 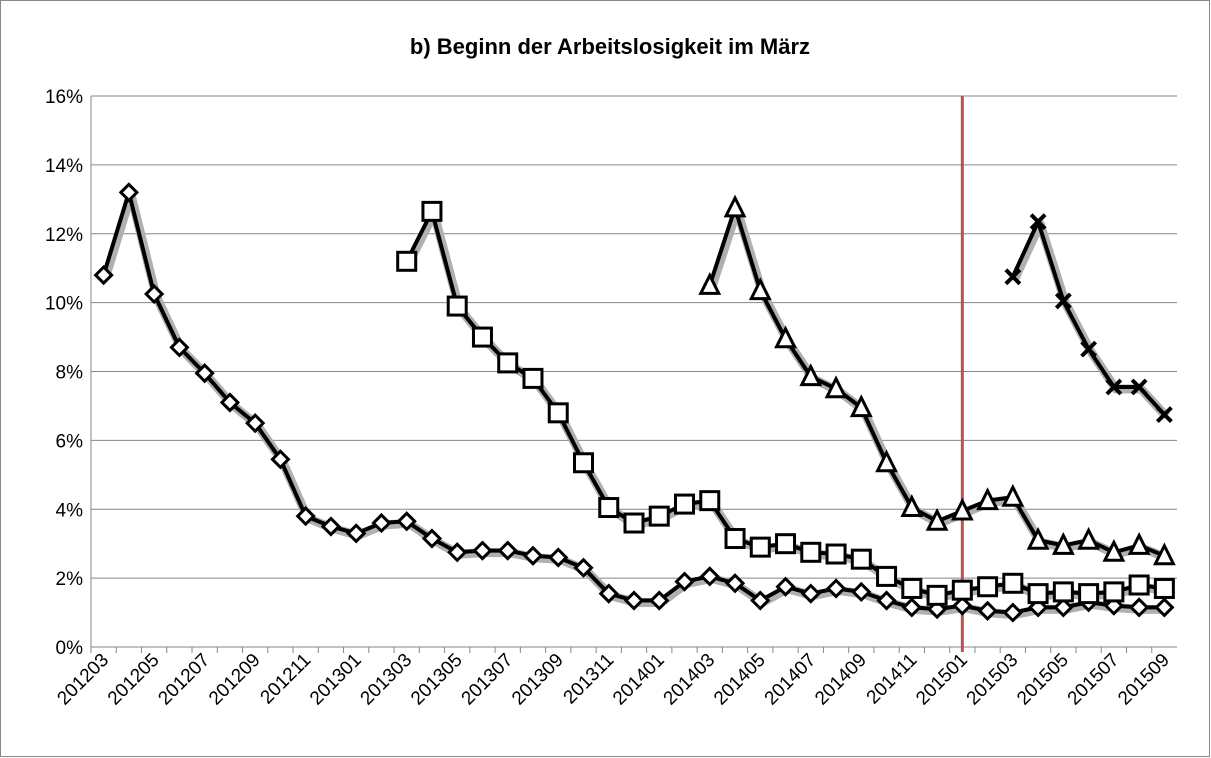 I want to click on y-tick-label: 2%, so click(x=70, y=579).